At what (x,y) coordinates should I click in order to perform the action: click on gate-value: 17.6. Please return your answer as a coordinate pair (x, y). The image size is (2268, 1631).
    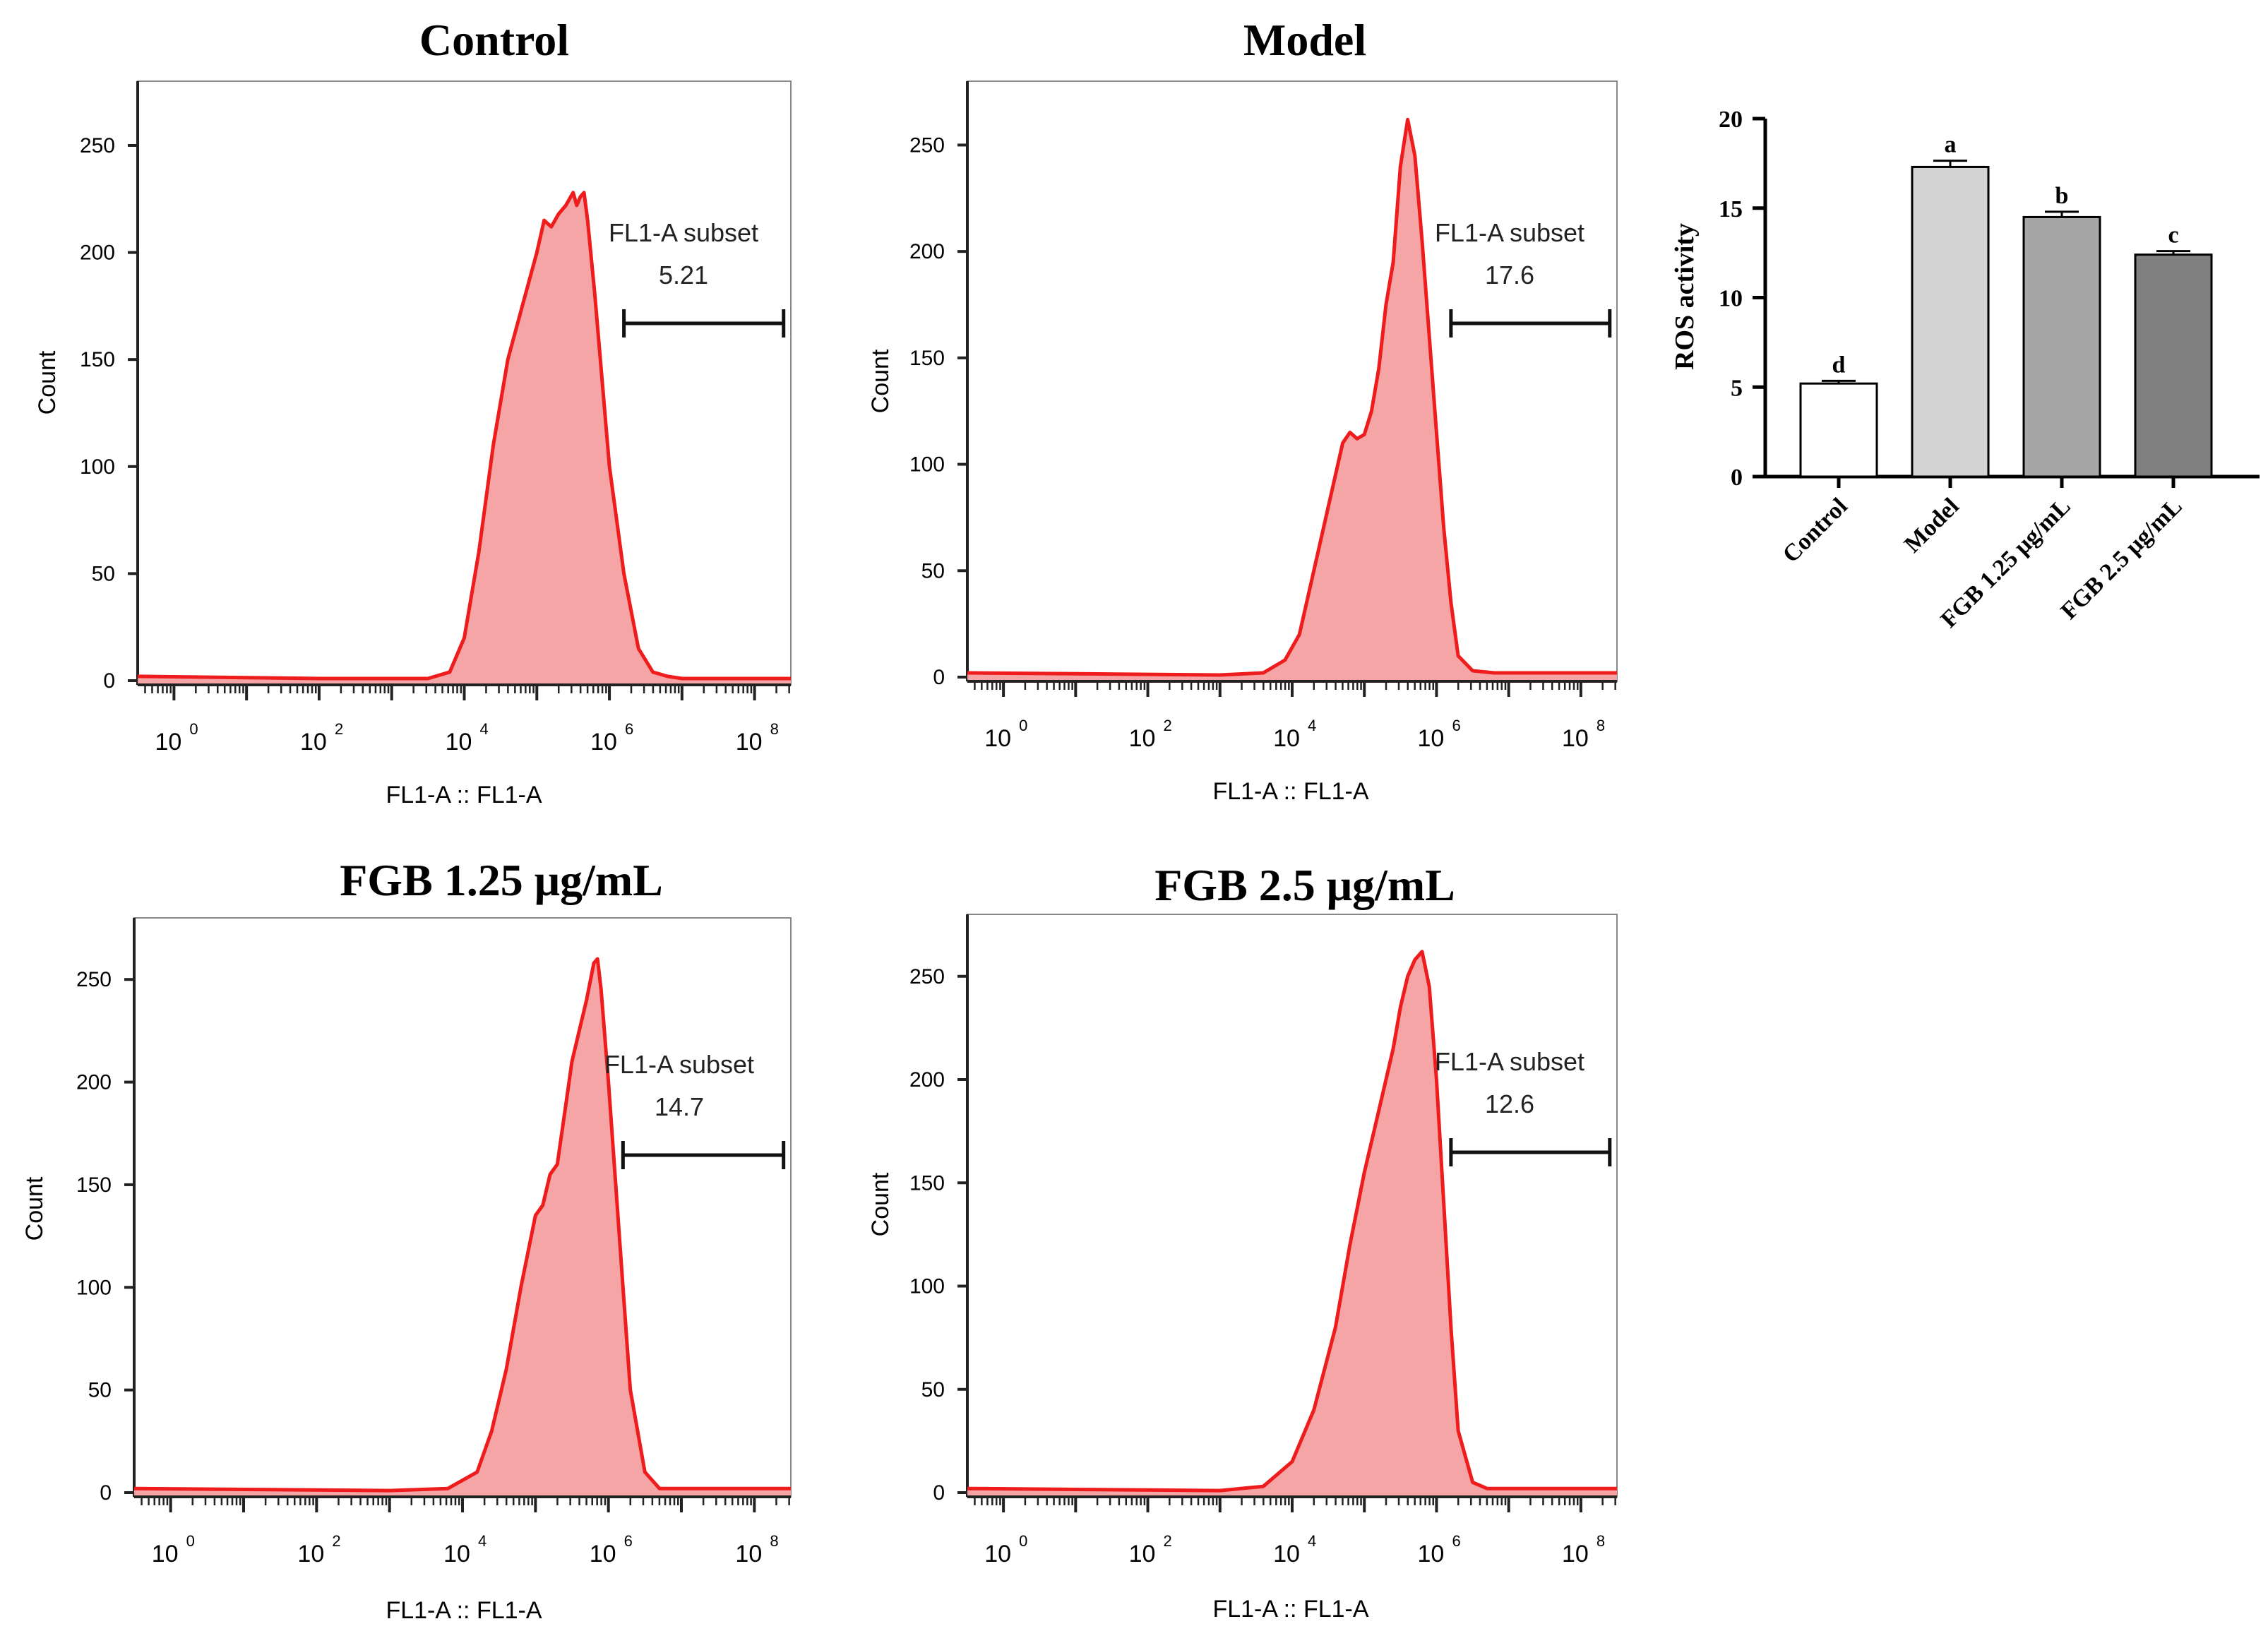
    Looking at the image, I should click on (1510, 275).